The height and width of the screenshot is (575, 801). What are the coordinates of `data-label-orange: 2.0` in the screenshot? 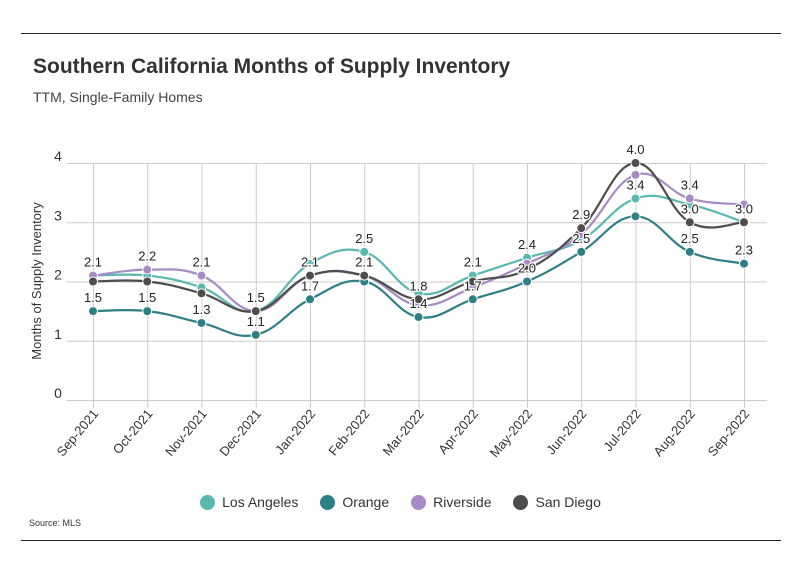 It's located at (527, 268).